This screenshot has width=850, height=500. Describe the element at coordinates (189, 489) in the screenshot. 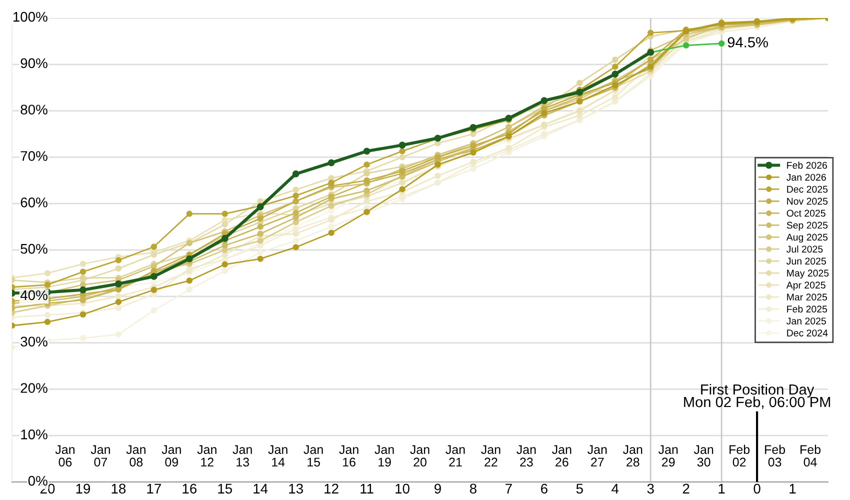

I see `x-tick-label: 16` at that location.